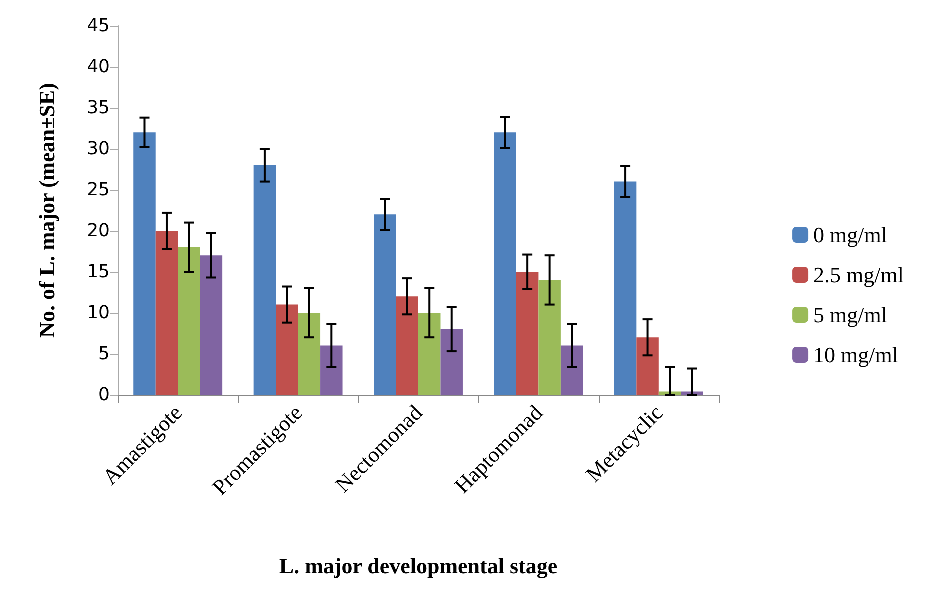 This screenshot has width=927, height=590. Describe the element at coordinates (98, 108) in the screenshot. I see `y-tick-label: 35` at that location.